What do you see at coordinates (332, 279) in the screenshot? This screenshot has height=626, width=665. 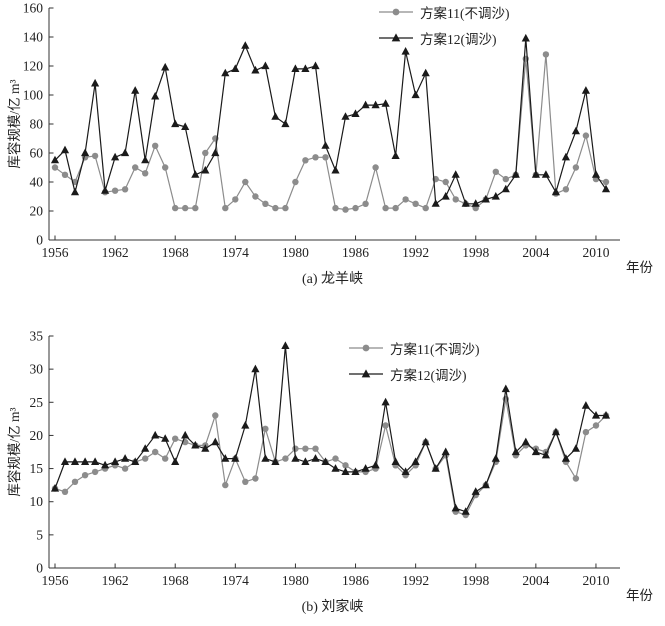 I see `chart-a-caption: (a) 龙羊峡` at bounding box center [332, 279].